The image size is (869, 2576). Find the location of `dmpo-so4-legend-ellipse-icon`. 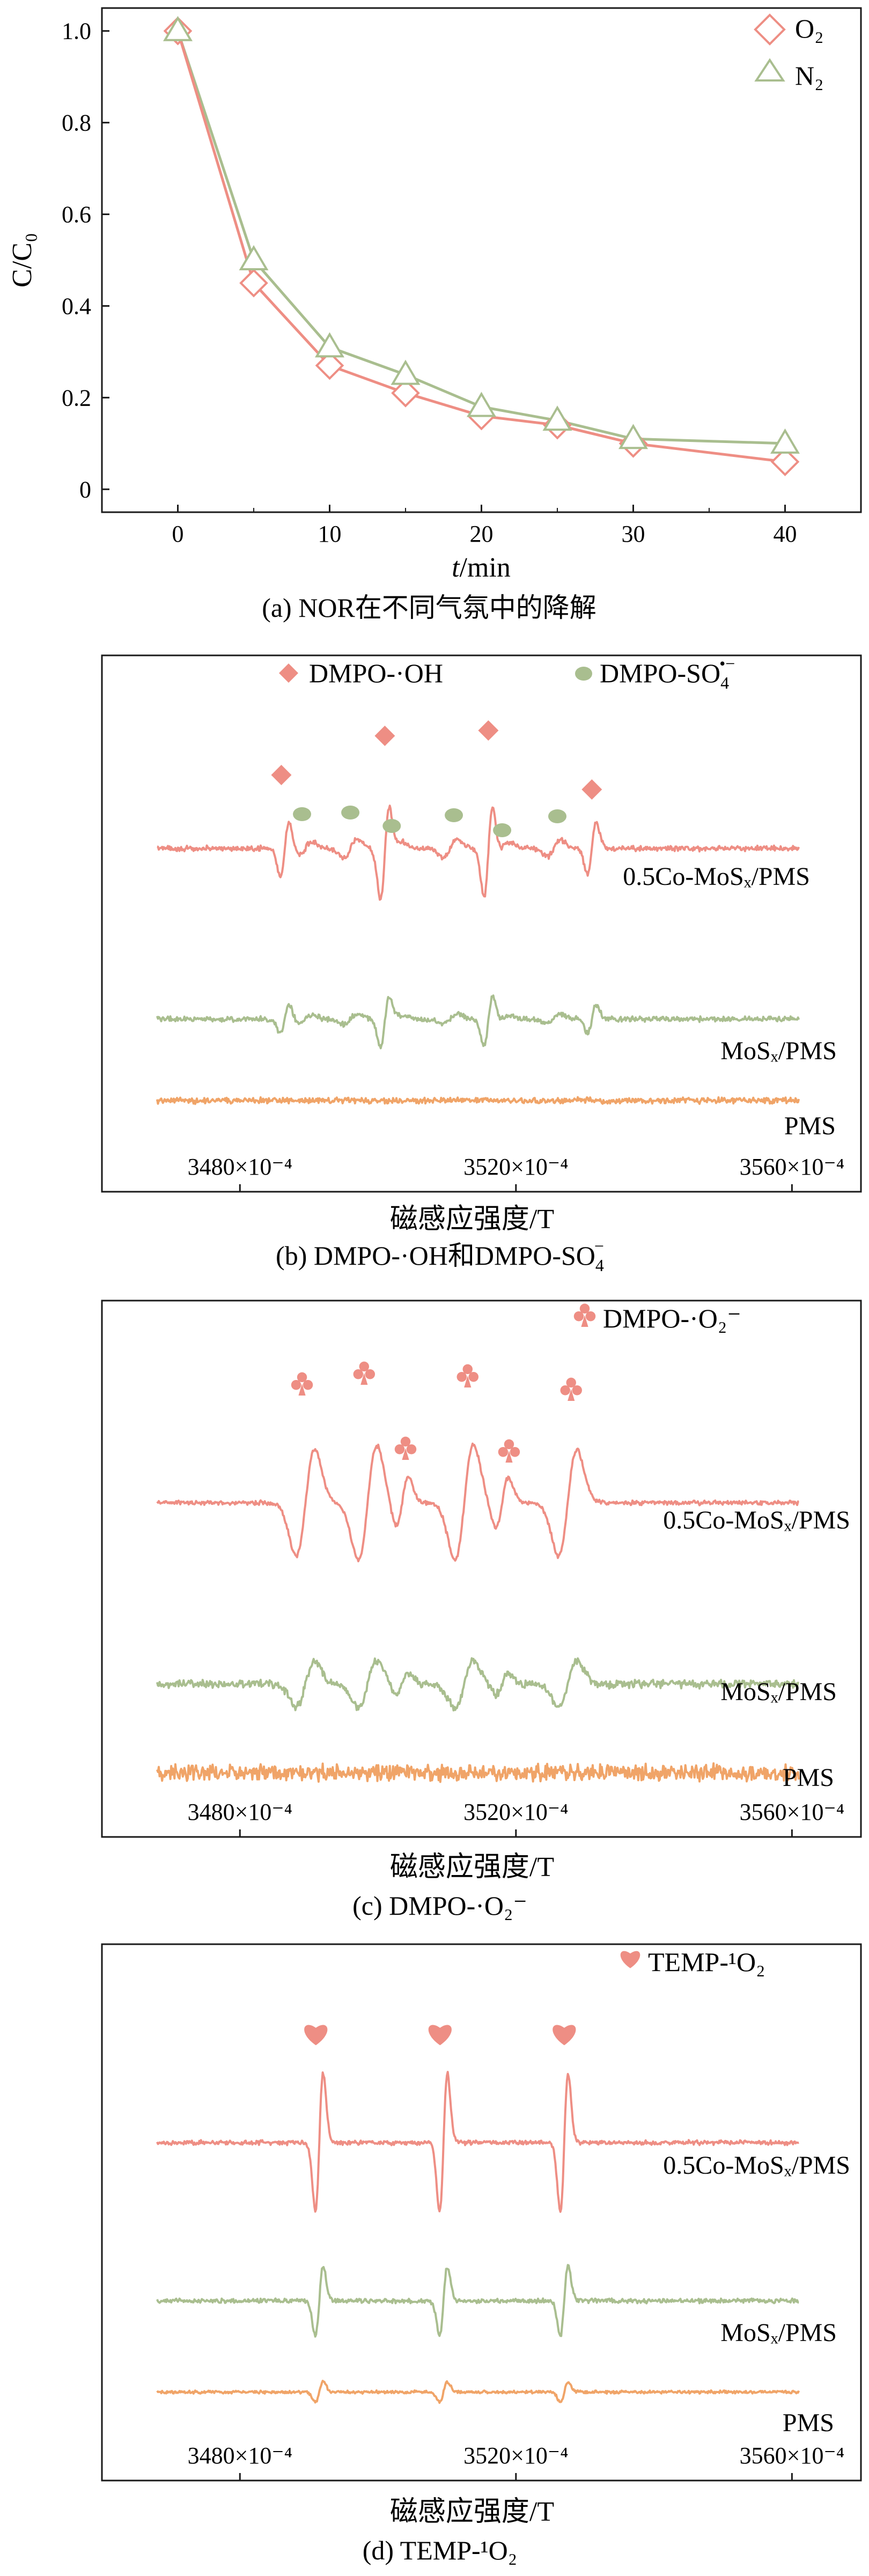

dmpo-so4-legend-ellipse-icon is located at coordinates (583, 674).